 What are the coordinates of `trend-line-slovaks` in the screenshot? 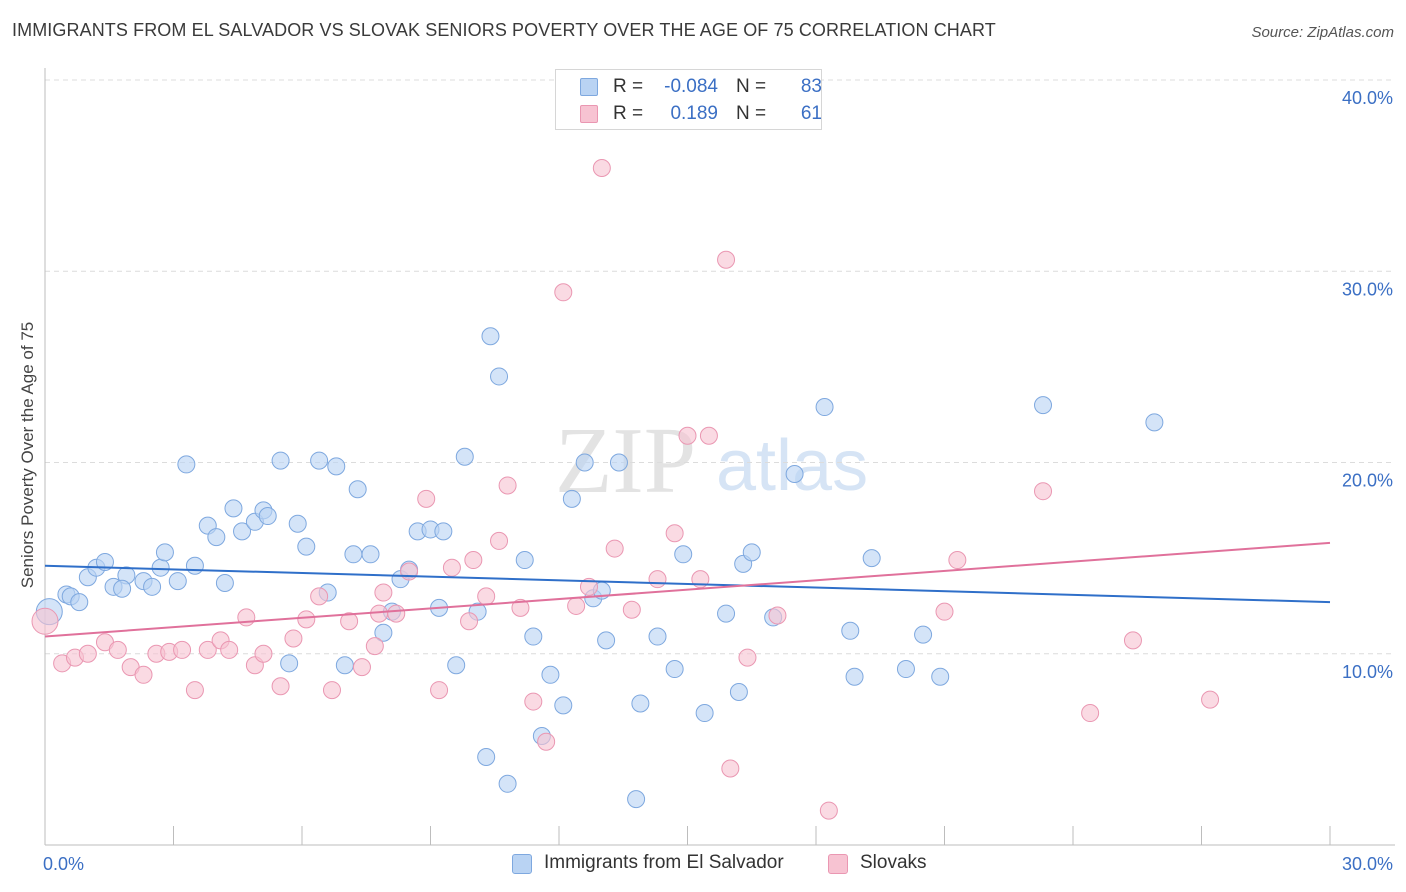 It's located at (687, 589).